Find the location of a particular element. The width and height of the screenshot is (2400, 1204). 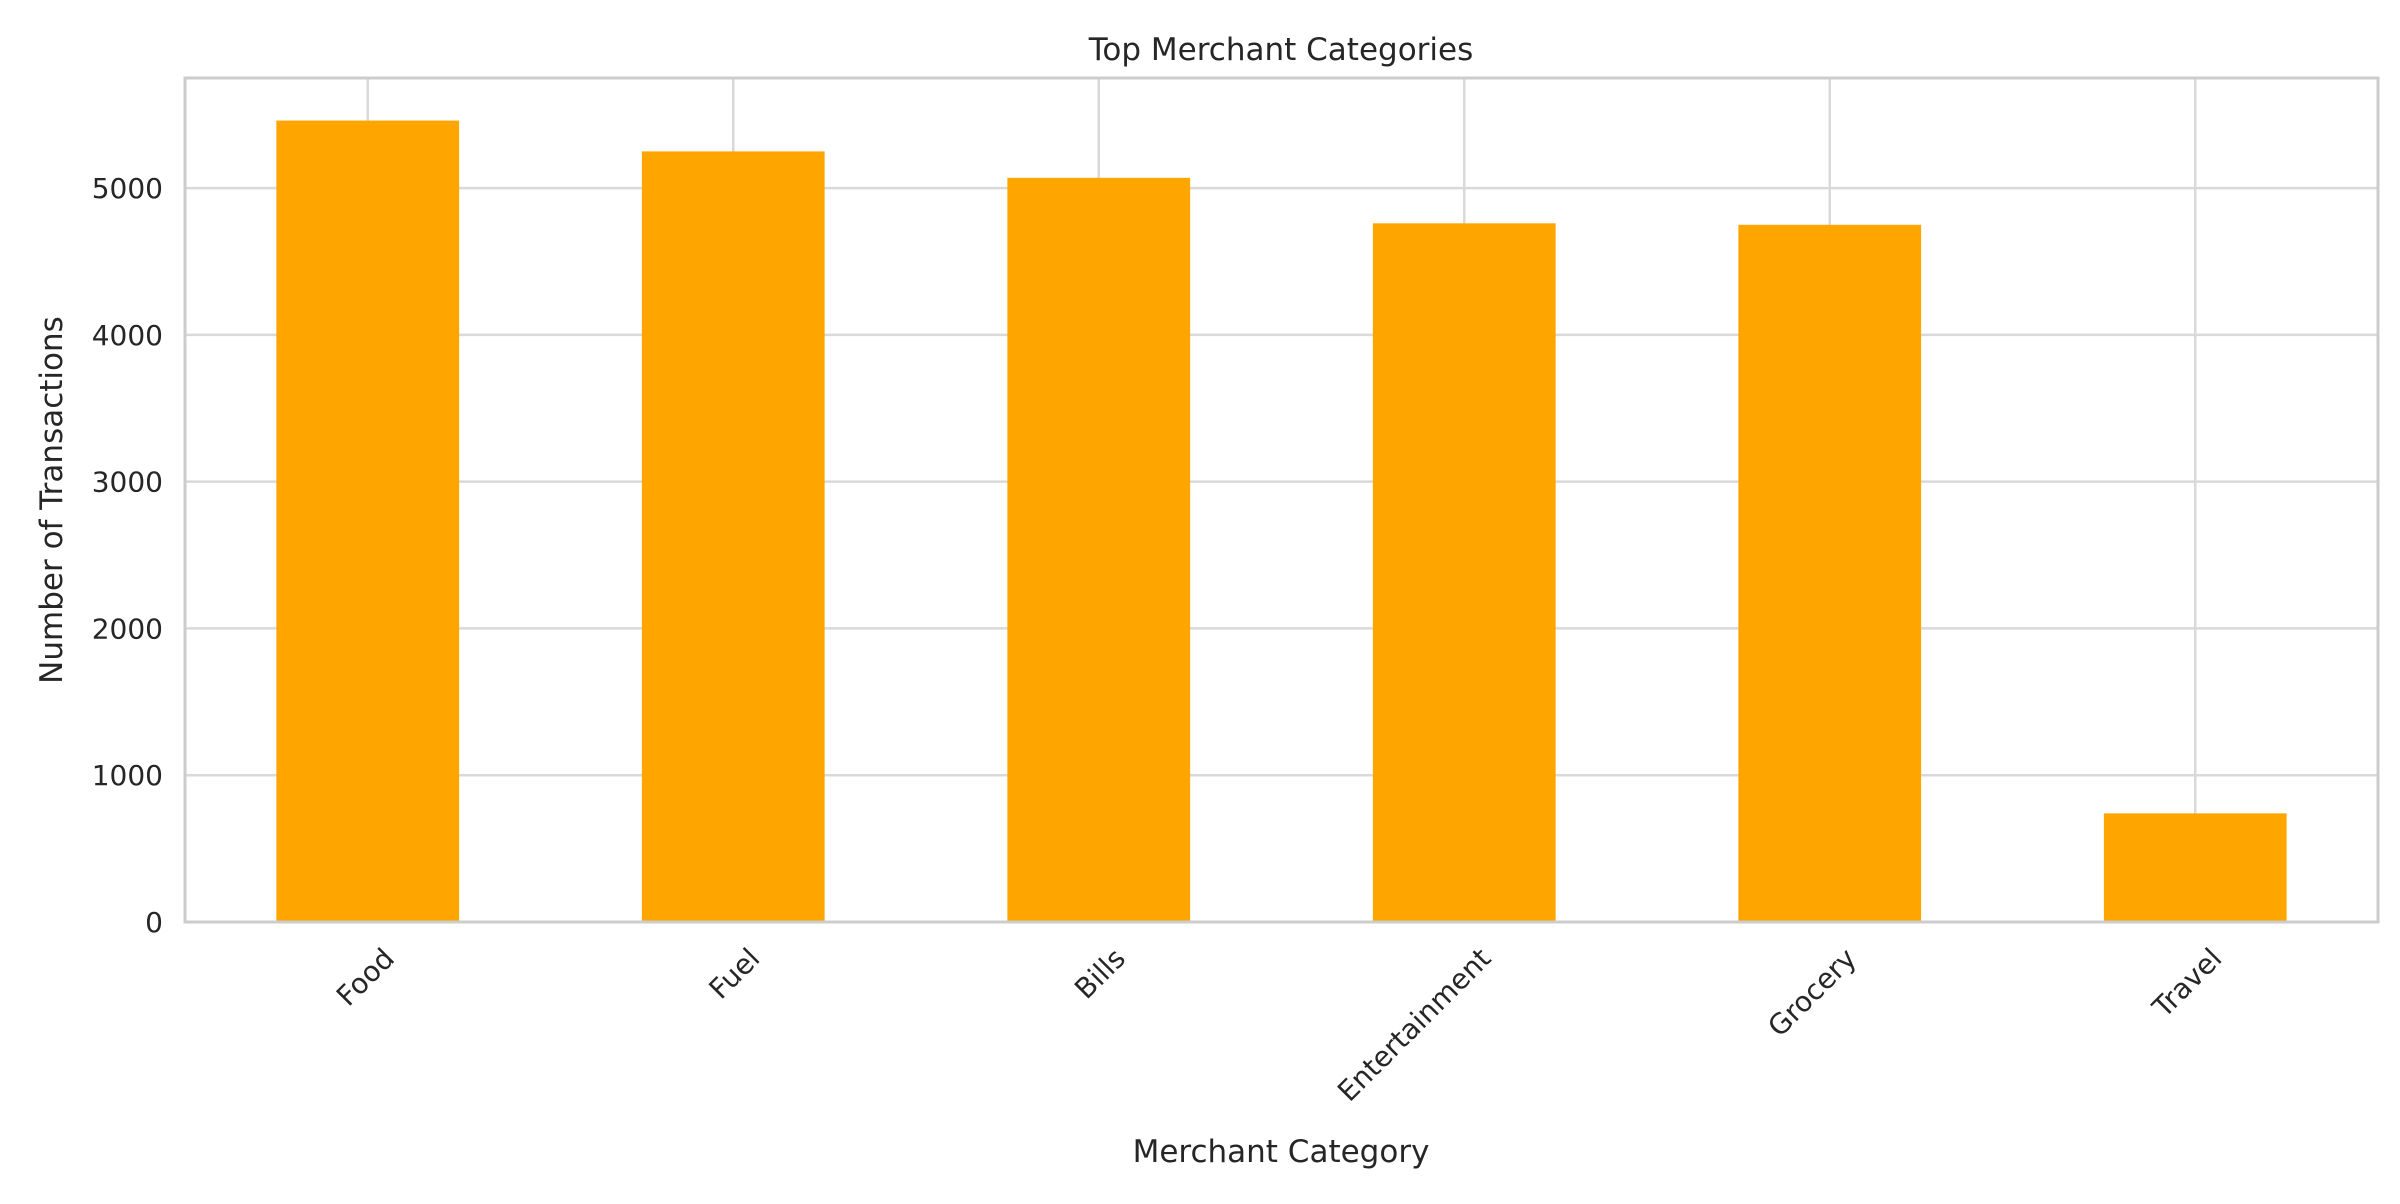

x-tick-labels: Food Fuel Bills Entertainment Grocery Travel is located at coordinates (1279, 1025).